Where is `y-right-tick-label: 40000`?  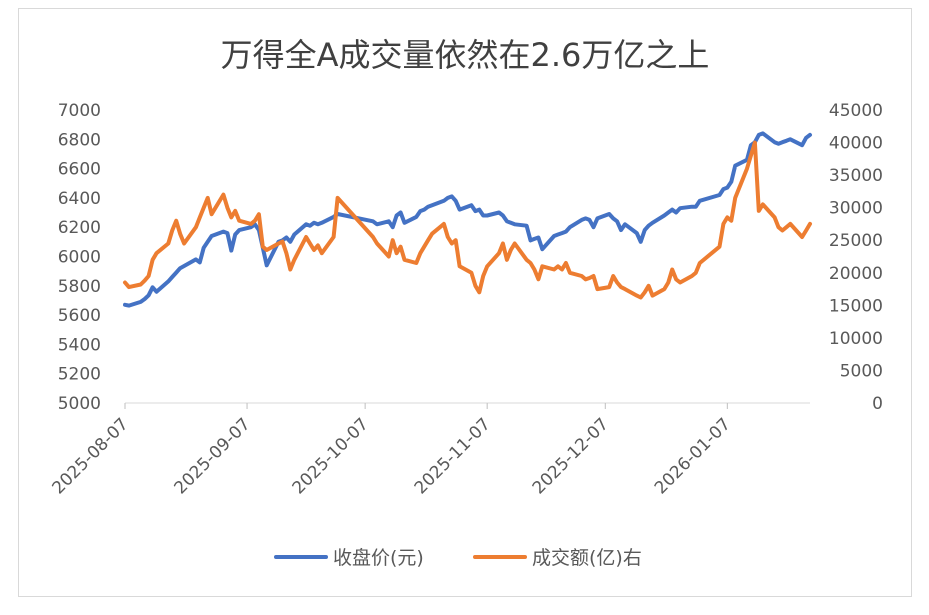
y-right-tick-label: 40000 is located at coordinates (856, 144).